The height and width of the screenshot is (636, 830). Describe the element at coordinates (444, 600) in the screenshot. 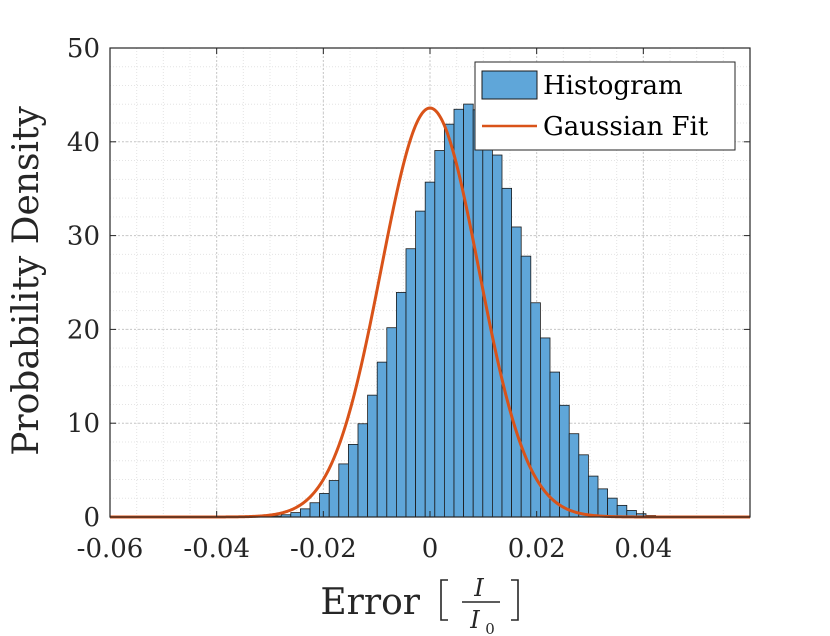

I see `x-axis-title-left-bracket` at that location.